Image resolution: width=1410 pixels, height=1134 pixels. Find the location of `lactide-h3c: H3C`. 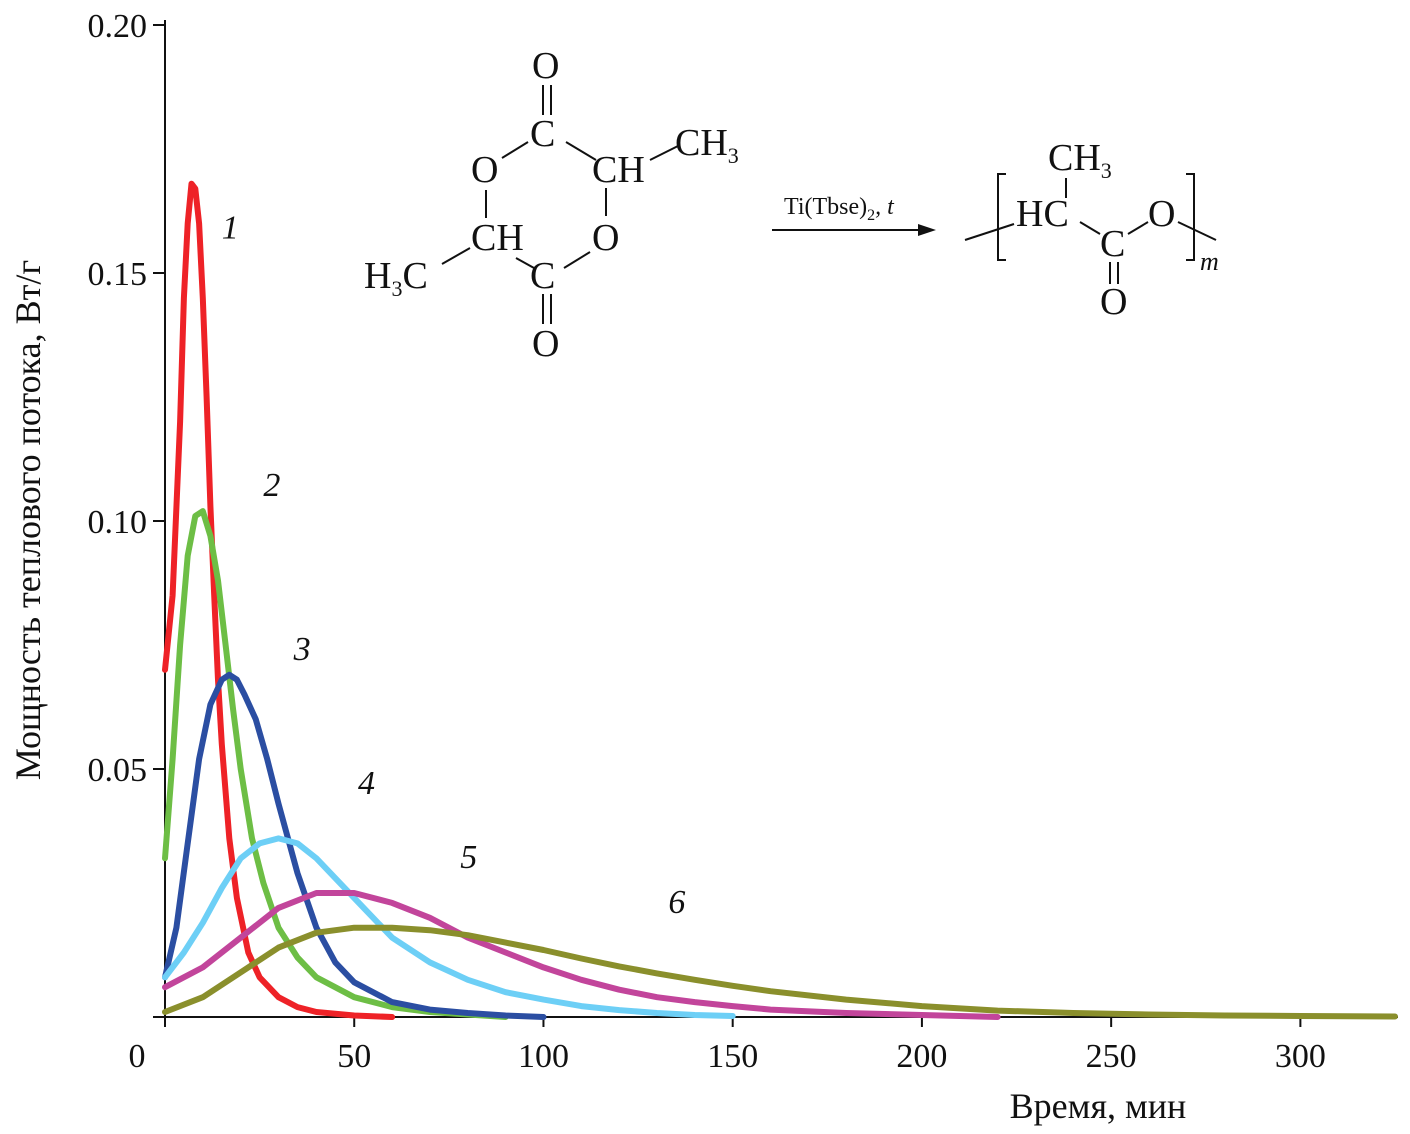

lactide-h3c: H3C is located at coordinates (396, 278).